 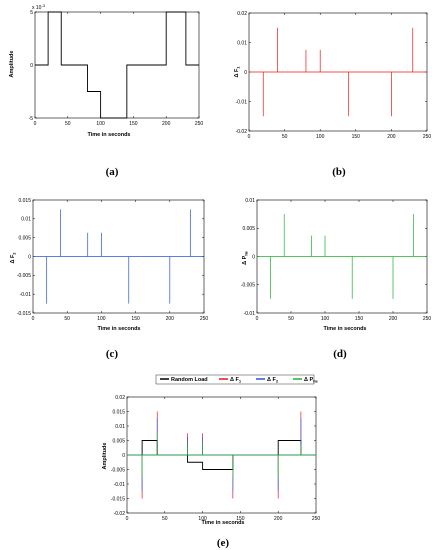 I want to click on d-xtick-label: 200, so click(x=393, y=319).